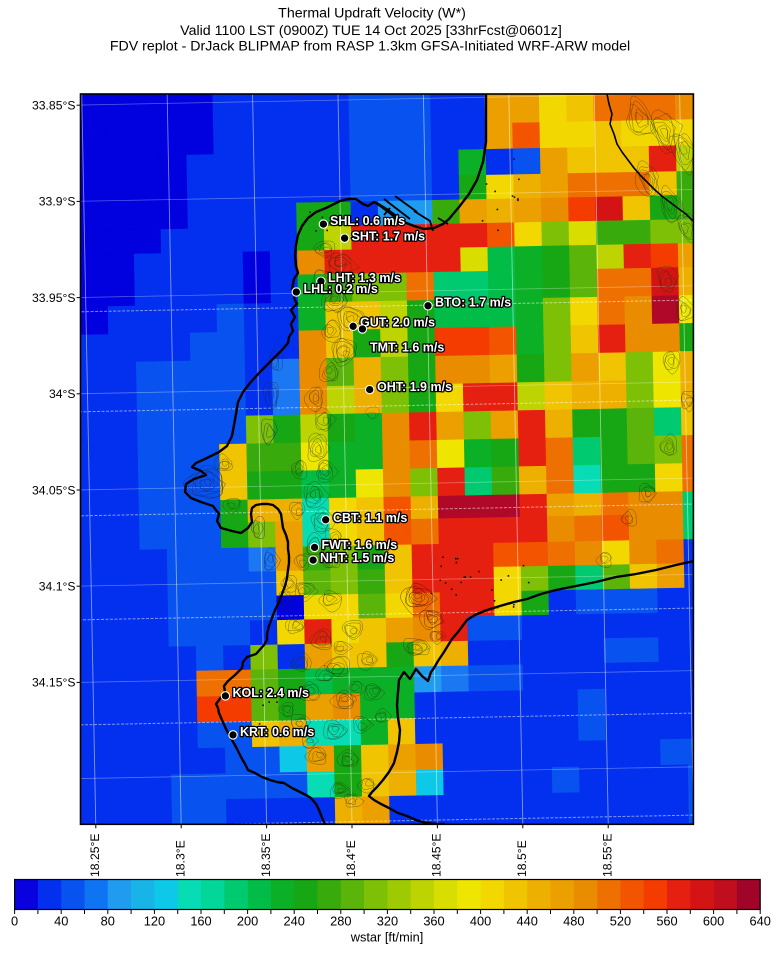  What do you see at coordinates (387, 937) in the screenshot?
I see `svg-text: wstar [ft/min]` at bounding box center [387, 937].